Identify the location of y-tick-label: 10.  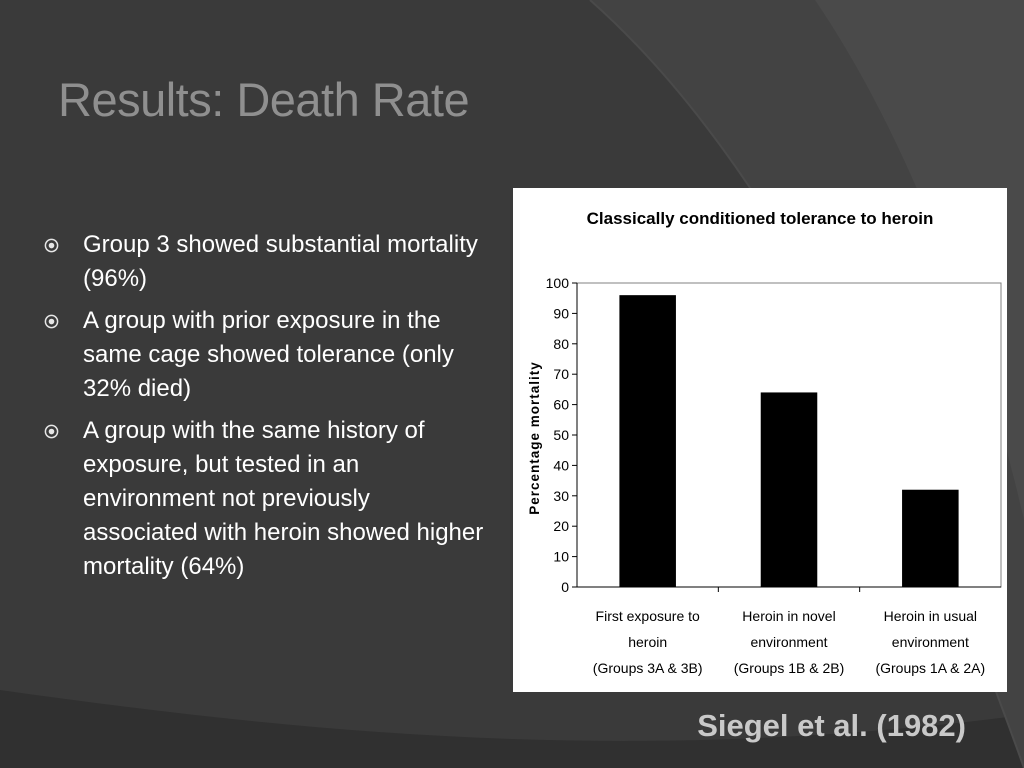
(561, 557).